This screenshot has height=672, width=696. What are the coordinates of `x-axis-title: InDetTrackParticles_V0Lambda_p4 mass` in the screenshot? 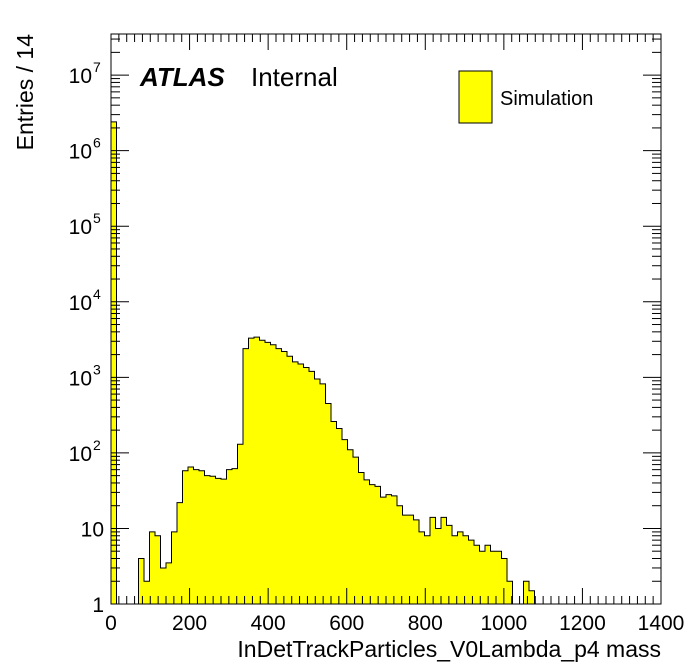 It's located at (449, 649).